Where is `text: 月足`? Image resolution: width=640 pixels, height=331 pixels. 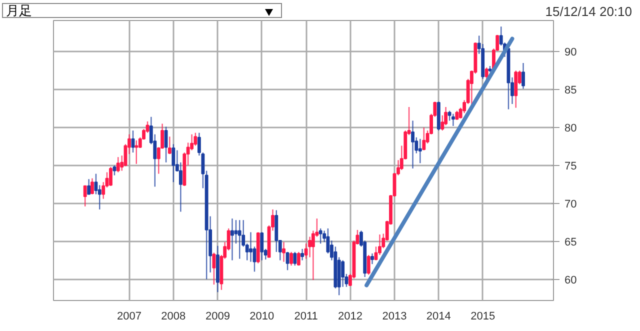
text: 月足 is located at coordinates (142, 11).